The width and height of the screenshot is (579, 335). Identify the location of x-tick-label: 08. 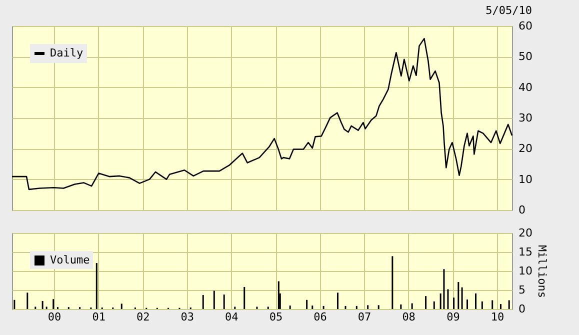
(409, 317).